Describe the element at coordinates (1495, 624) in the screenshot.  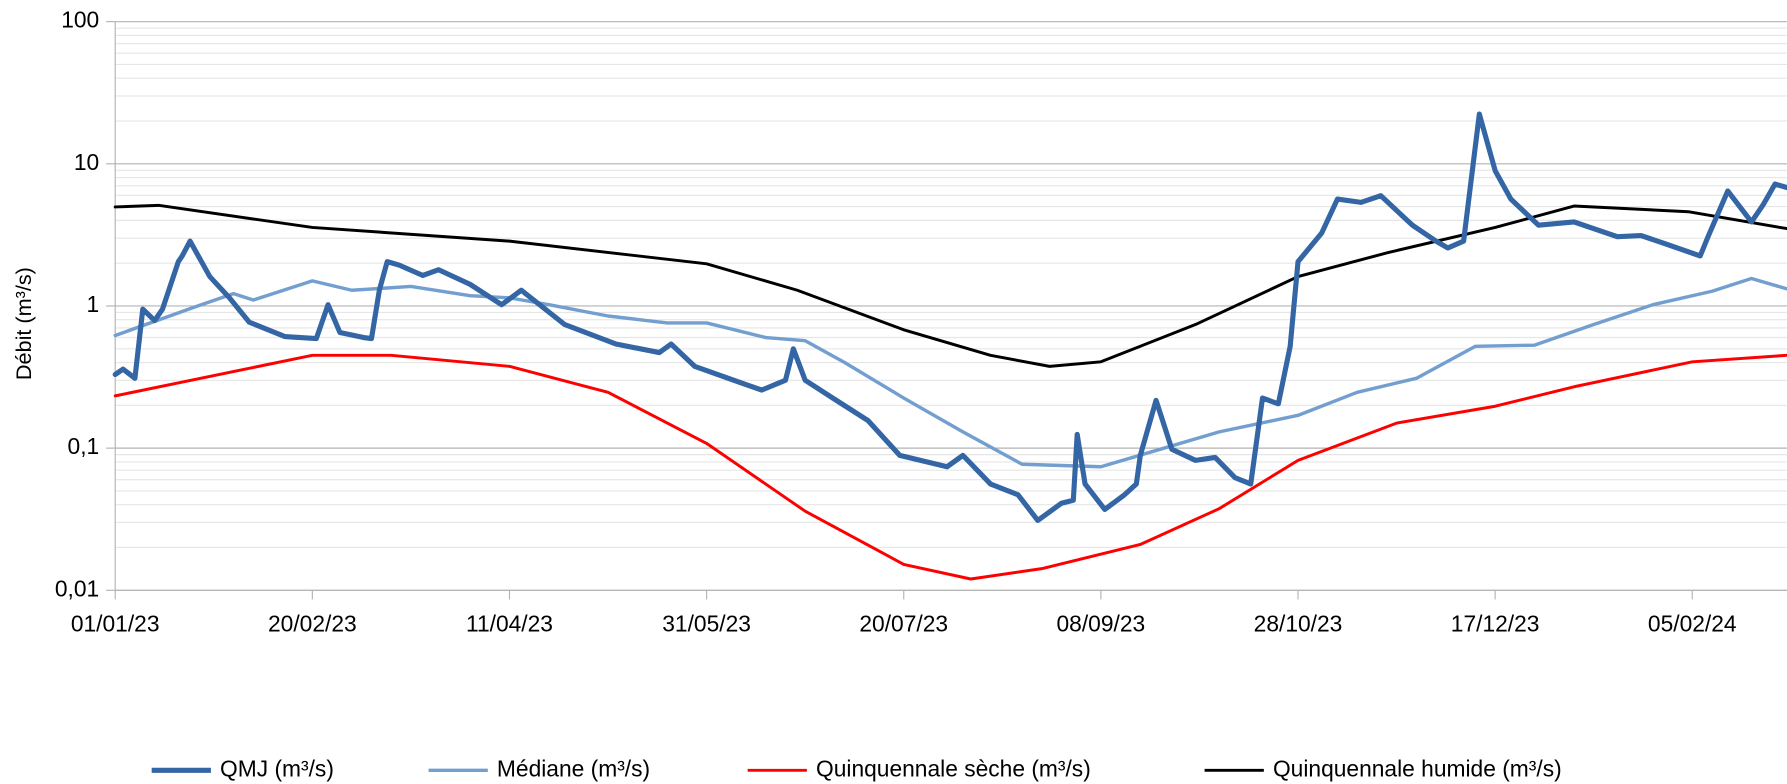
I see `x-tick-label: 17/12/23` at that location.